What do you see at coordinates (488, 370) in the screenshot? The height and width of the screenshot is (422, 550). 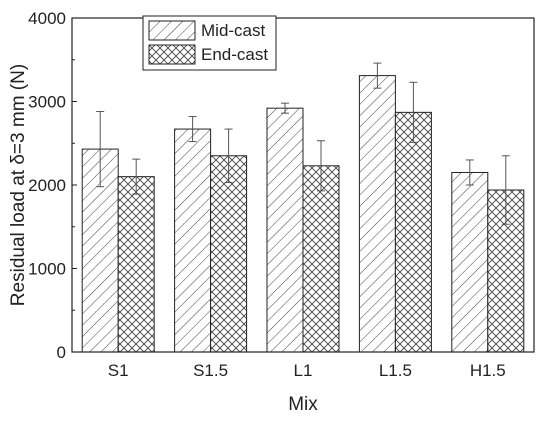 I see `x-tick-label: H1.5` at bounding box center [488, 370].